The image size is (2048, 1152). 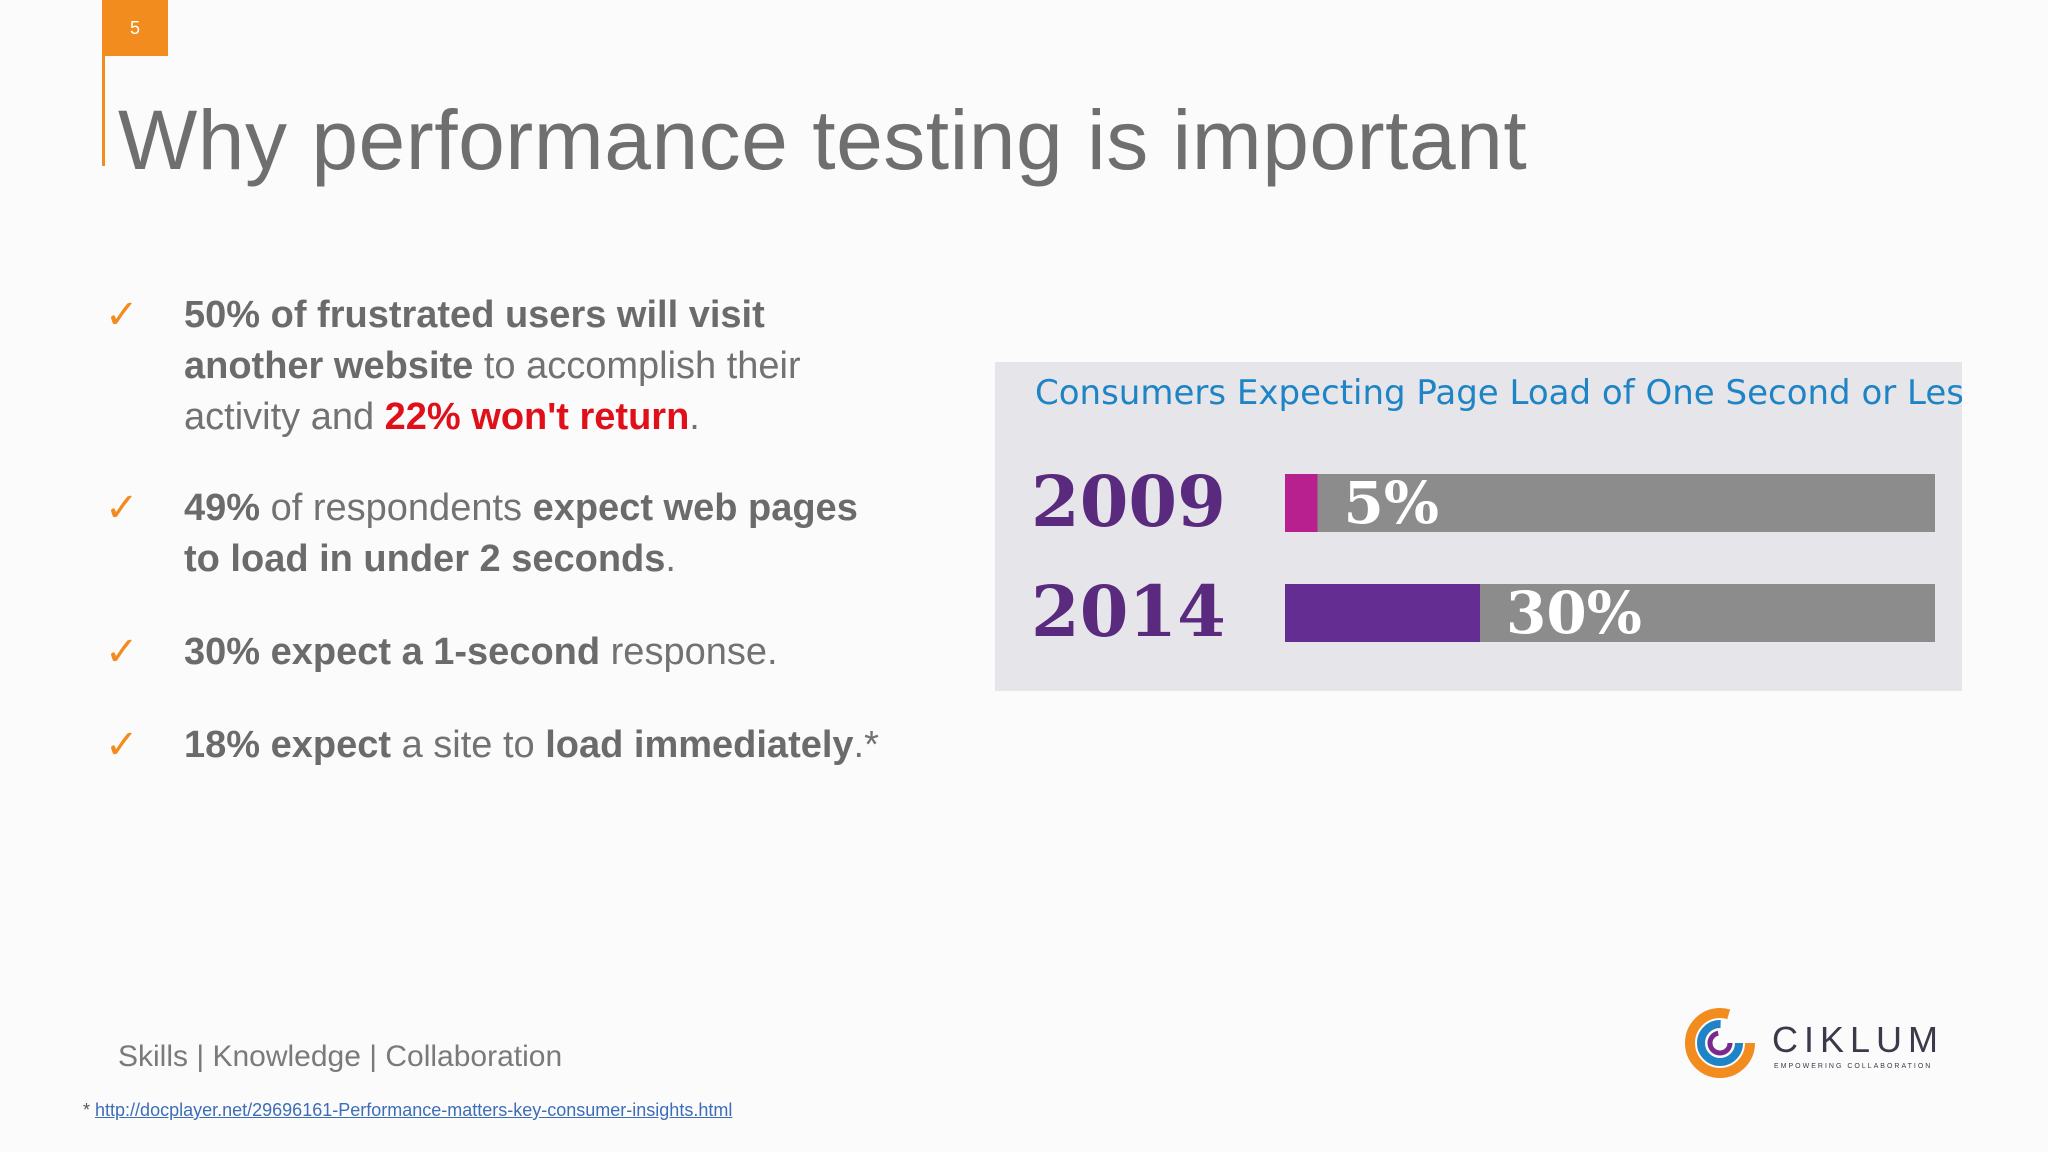 I want to click on bullet-item-one-second: ✓ 30% expect a 1-second response., so click(x=500, y=652).